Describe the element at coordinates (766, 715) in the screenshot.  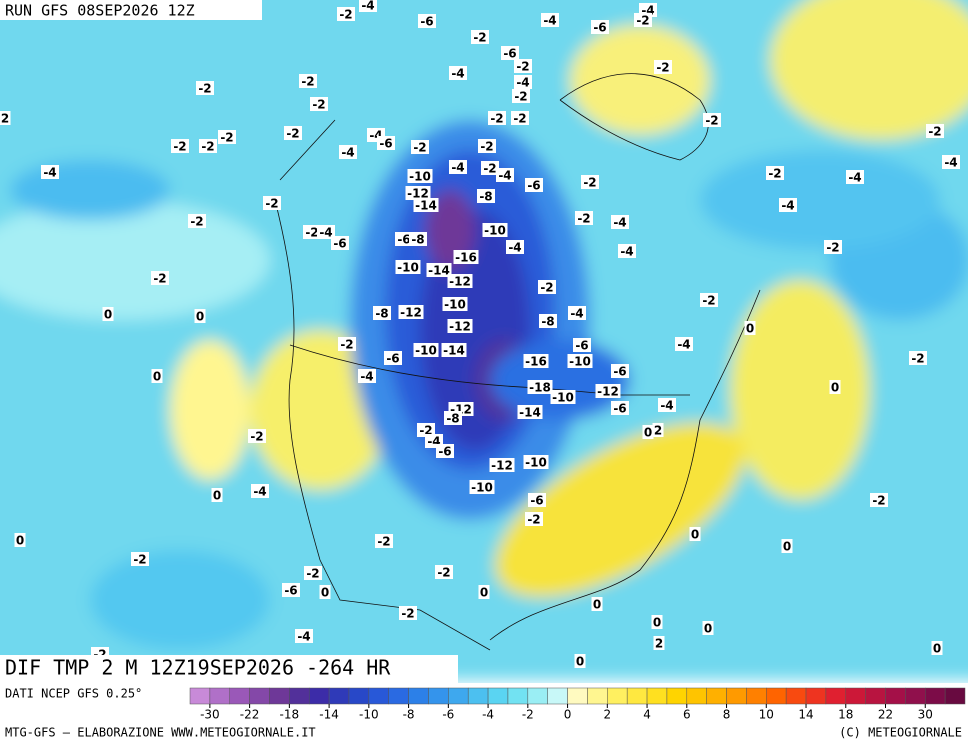
I see `colorbar-tick-label: 10` at that location.